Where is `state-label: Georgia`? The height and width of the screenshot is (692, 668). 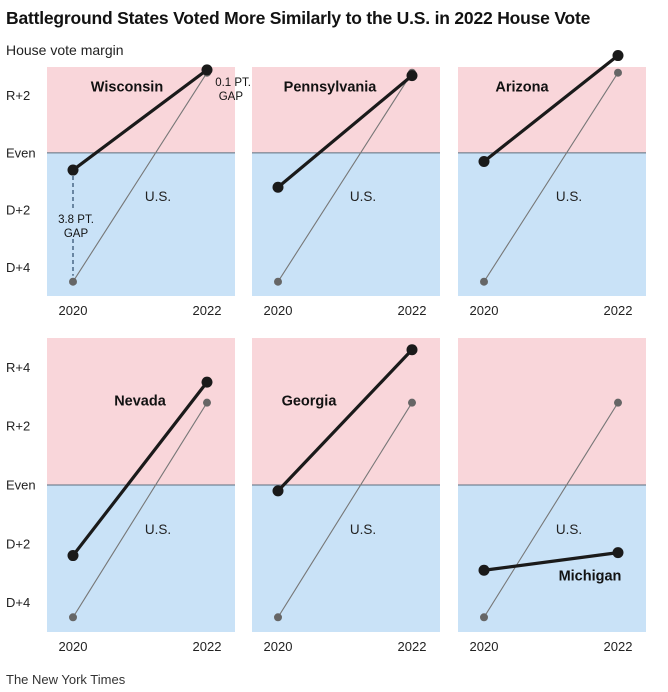
state-label: Georgia is located at coordinates (310, 402).